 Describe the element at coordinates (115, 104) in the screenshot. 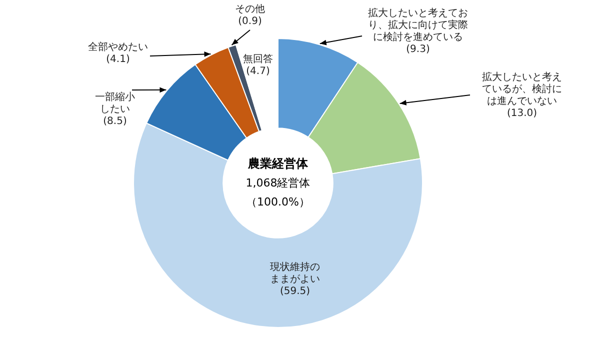

I see `slice-label: 一部縮小したい` at that location.